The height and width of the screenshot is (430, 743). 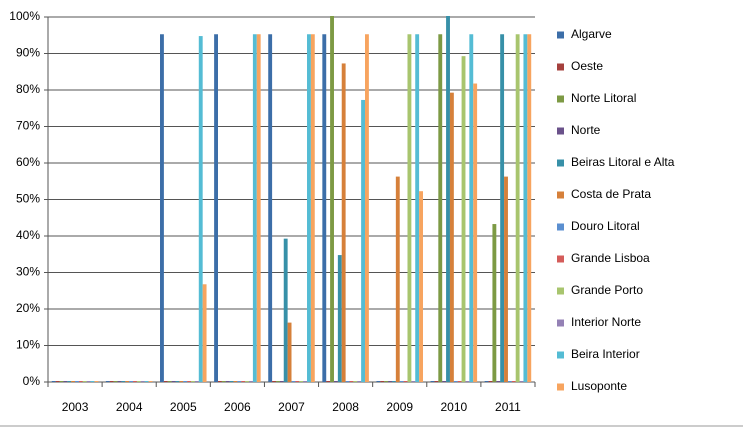 What do you see at coordinates (605, 226) in the screenshot?
I see `legend-label: Douro Litoral` at bounding box center [605, 226].